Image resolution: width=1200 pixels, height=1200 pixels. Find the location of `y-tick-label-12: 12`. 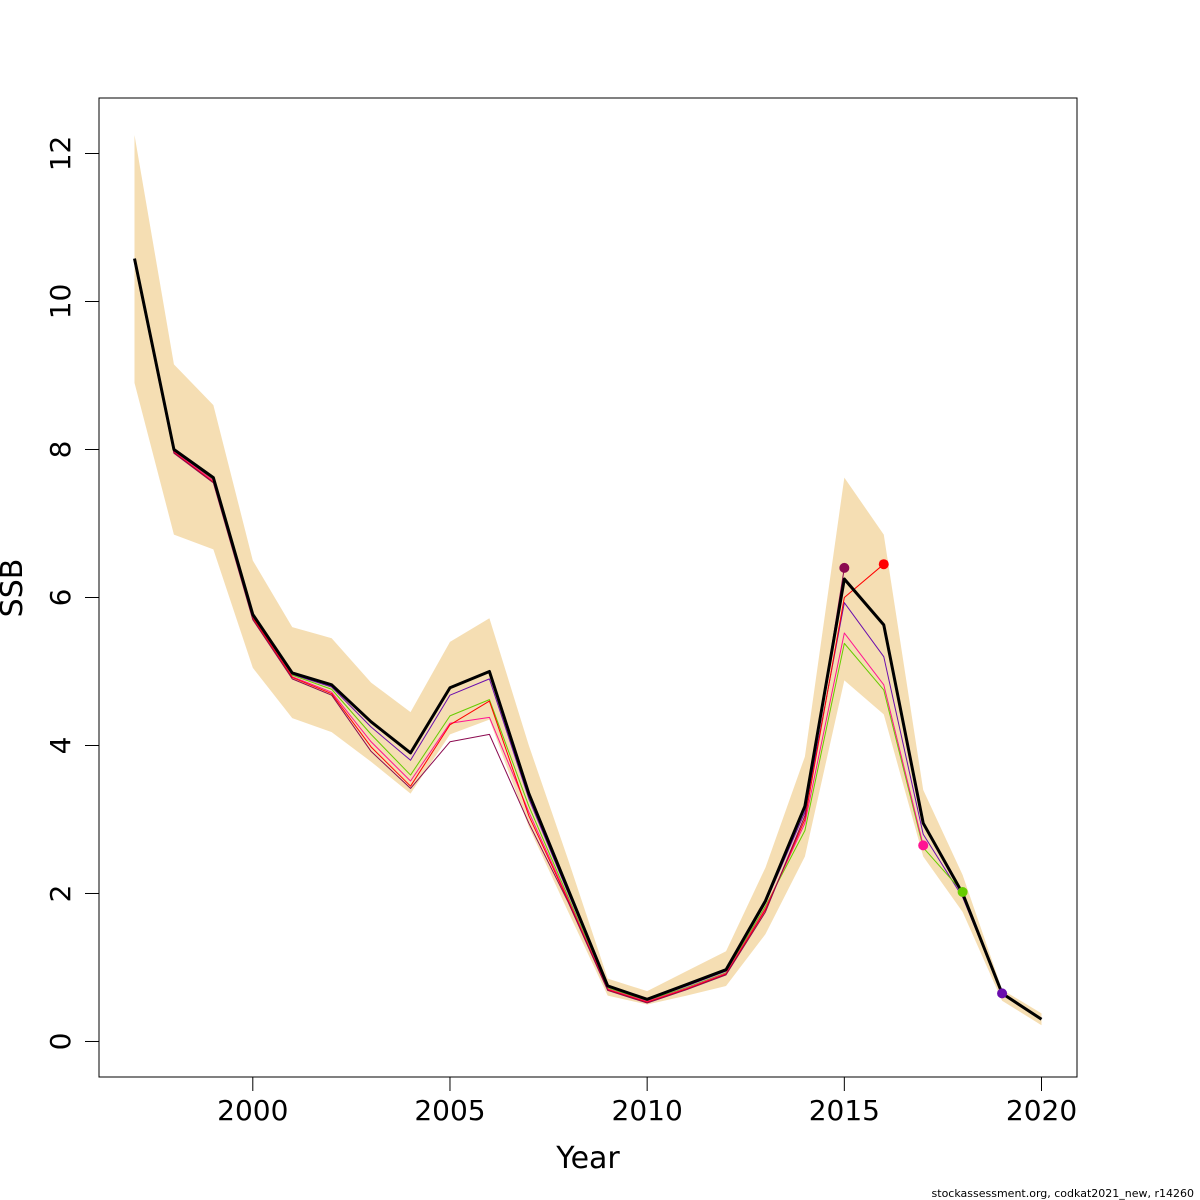

y-tick-label-12: 12 is located at coordinates (60, 154).